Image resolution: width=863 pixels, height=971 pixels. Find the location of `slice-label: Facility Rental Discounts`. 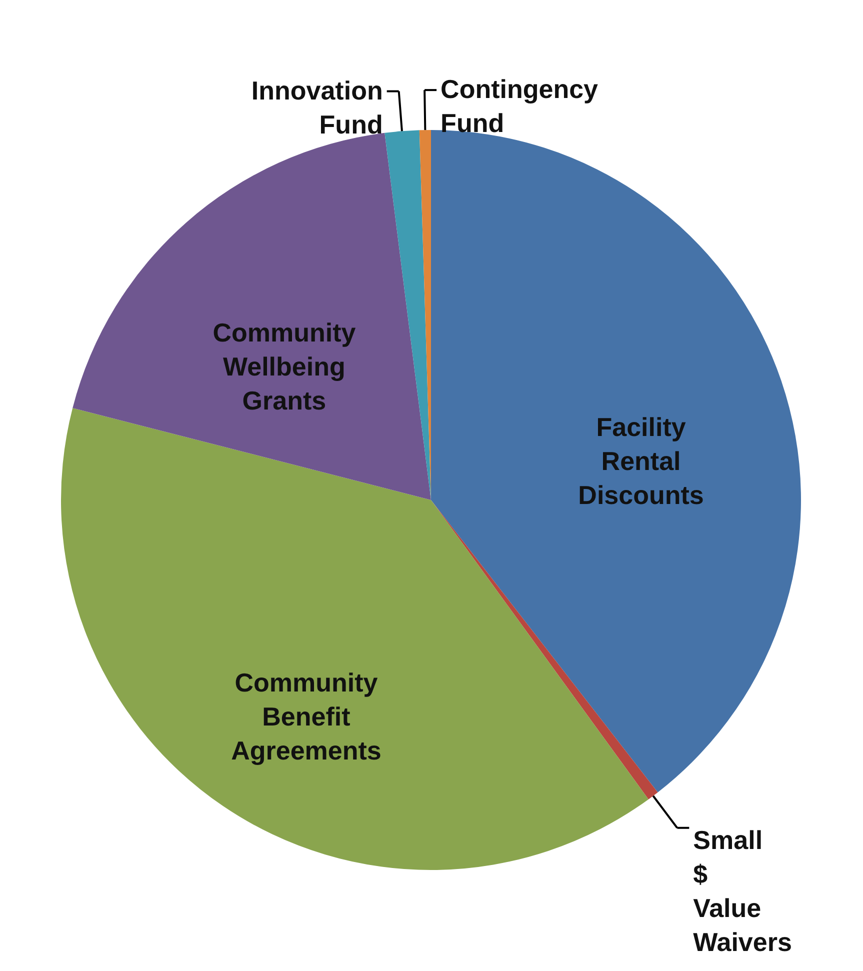

slice-label: Facility Rental Discounts is located at coordinates (641, 461).